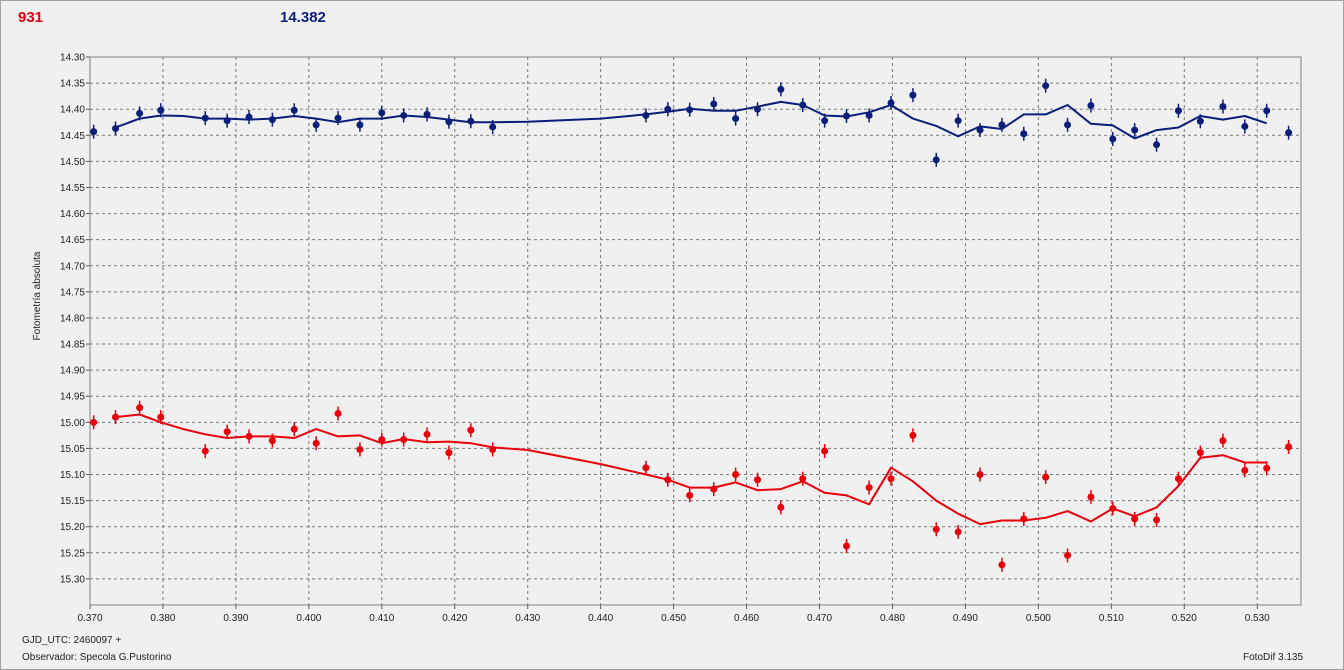 Image resolution: width=1344 pixels, height=670 pixels. I want to click on y-tick-label: 15.00, so click(72, 423).